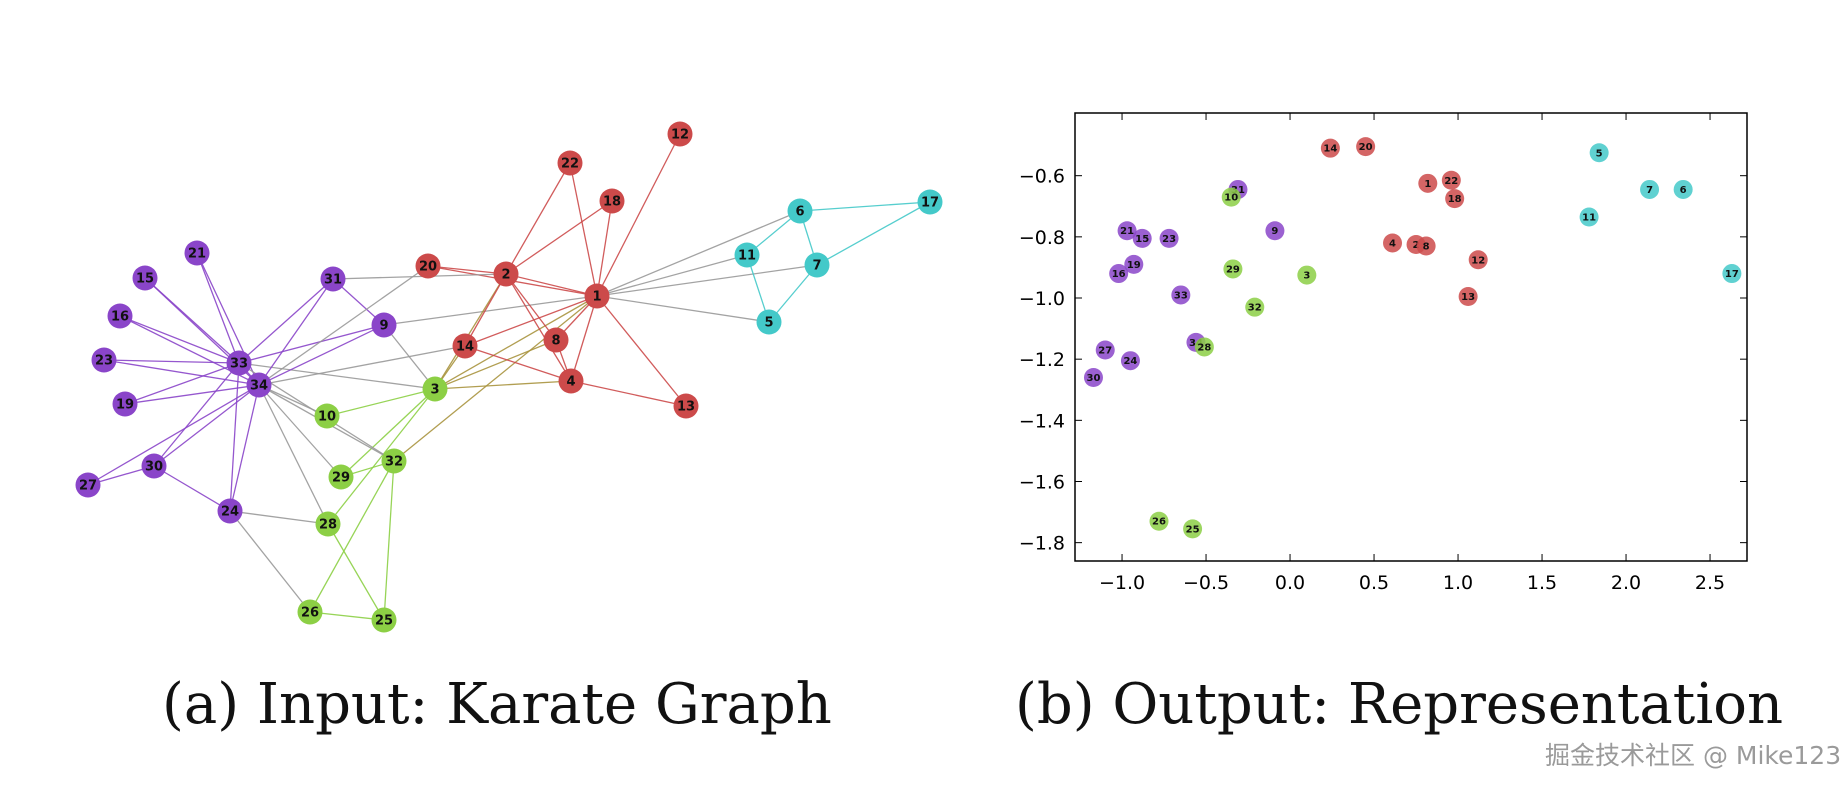  What do you see at coordinates (1374, 583) in the screenshot?
I see `x-tick-label: 0.5` at bounding box center [1374, 583].